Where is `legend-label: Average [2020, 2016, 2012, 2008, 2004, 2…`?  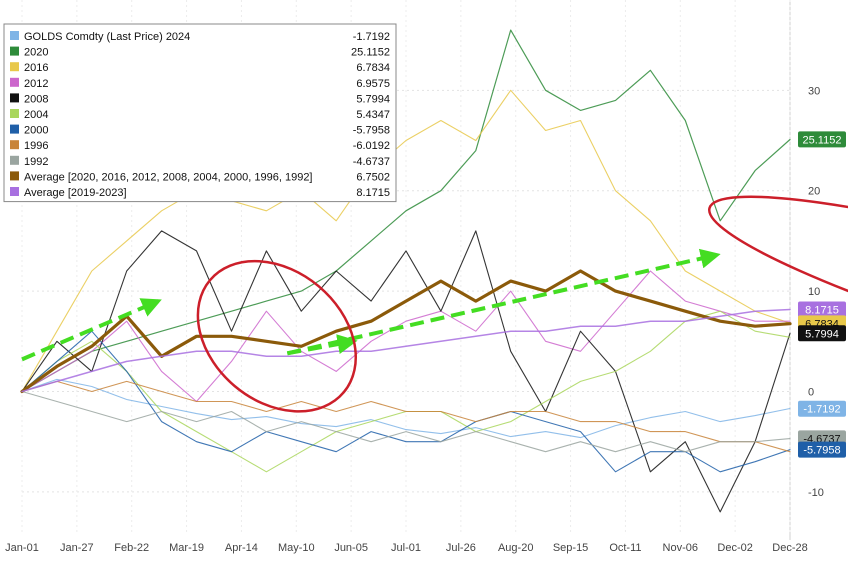
legend-label: Average [2020, 2016, 2012, 2008, 2004, 2… is located at coordinates (168, 177).